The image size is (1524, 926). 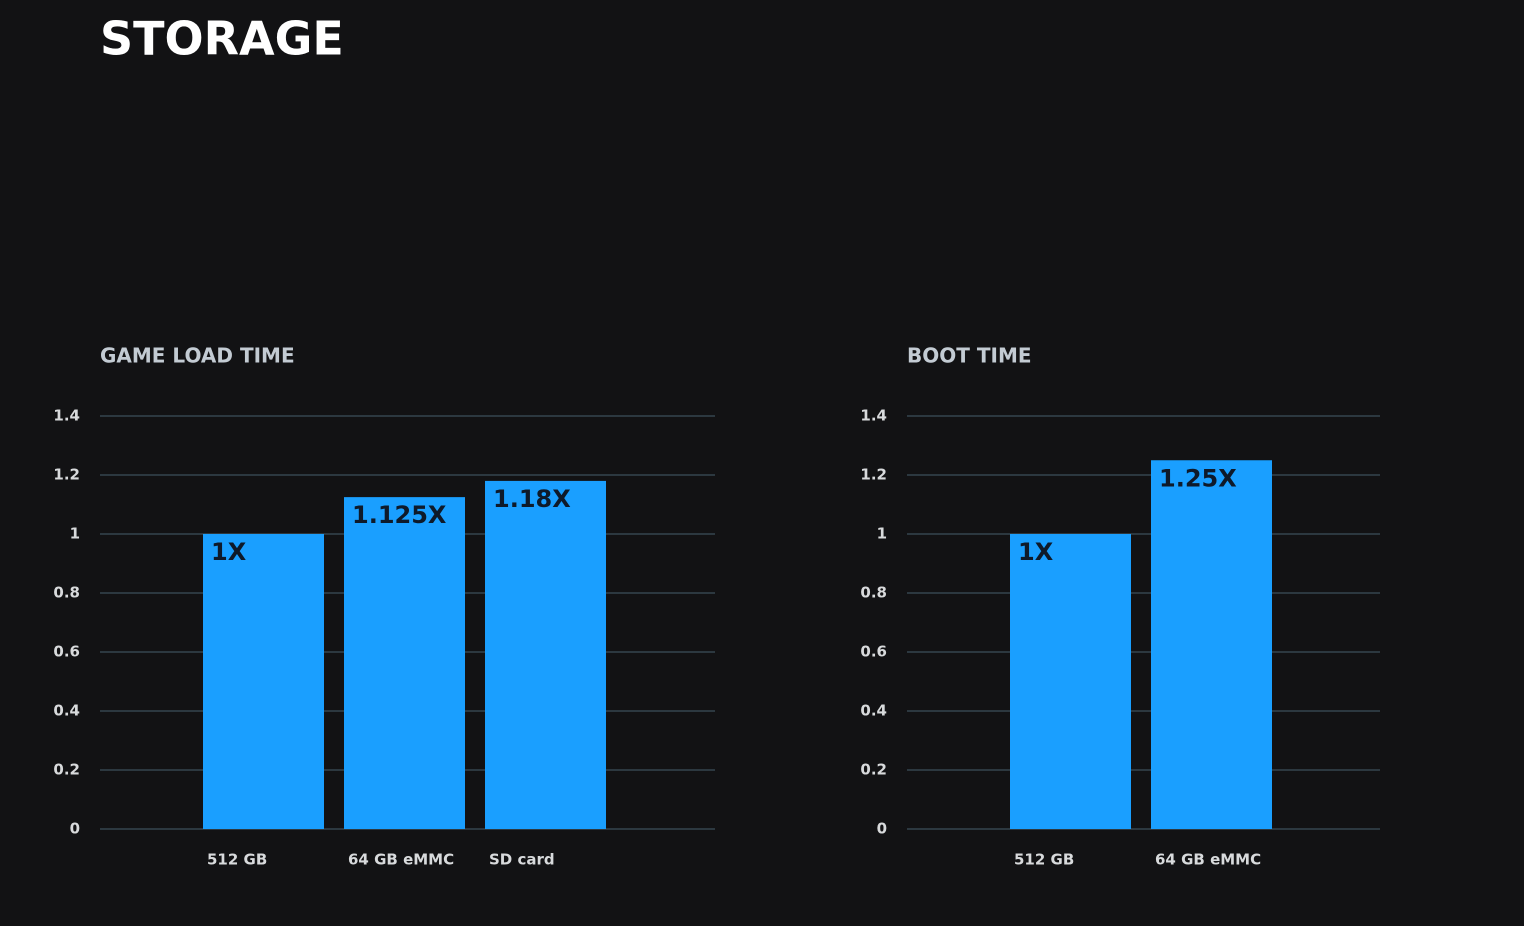 What do you see at coordinates (1198, 478) in the screenshot?
I see `value-label: 1.25X` at bounding box center [1198, 478].